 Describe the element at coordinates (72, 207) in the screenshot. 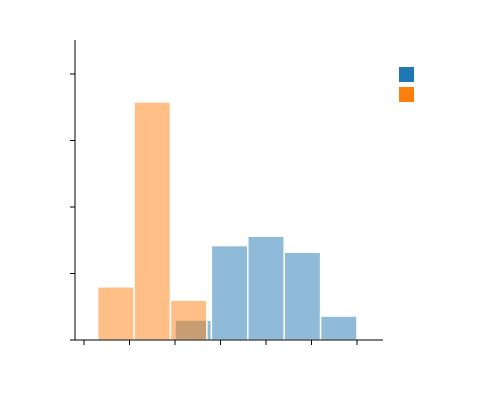

I see `y-ticks` at that location.